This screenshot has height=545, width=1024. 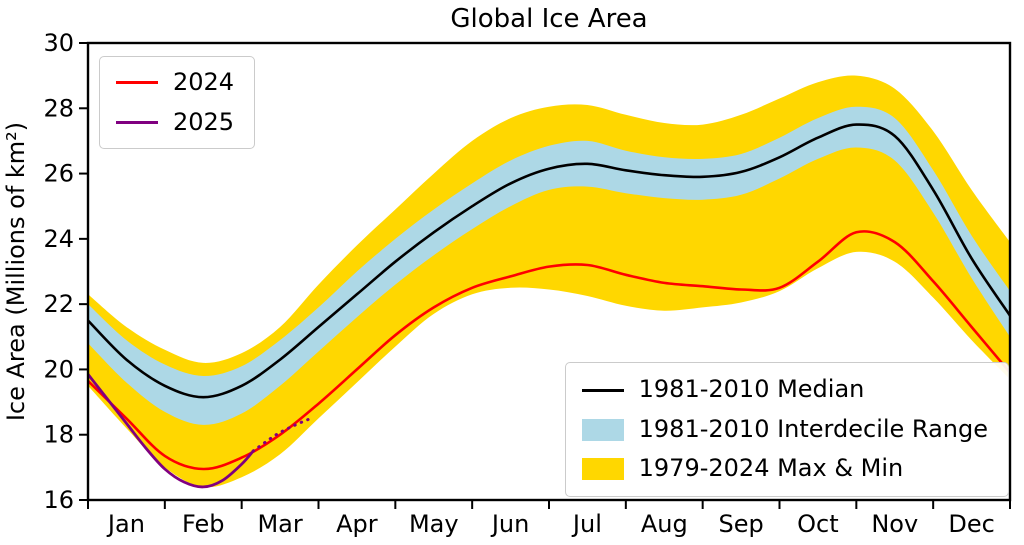 What do you see at coordinates (282, 434) in the screenshot?
I see `line-2025-dotted` at bounding box center [282, 434].